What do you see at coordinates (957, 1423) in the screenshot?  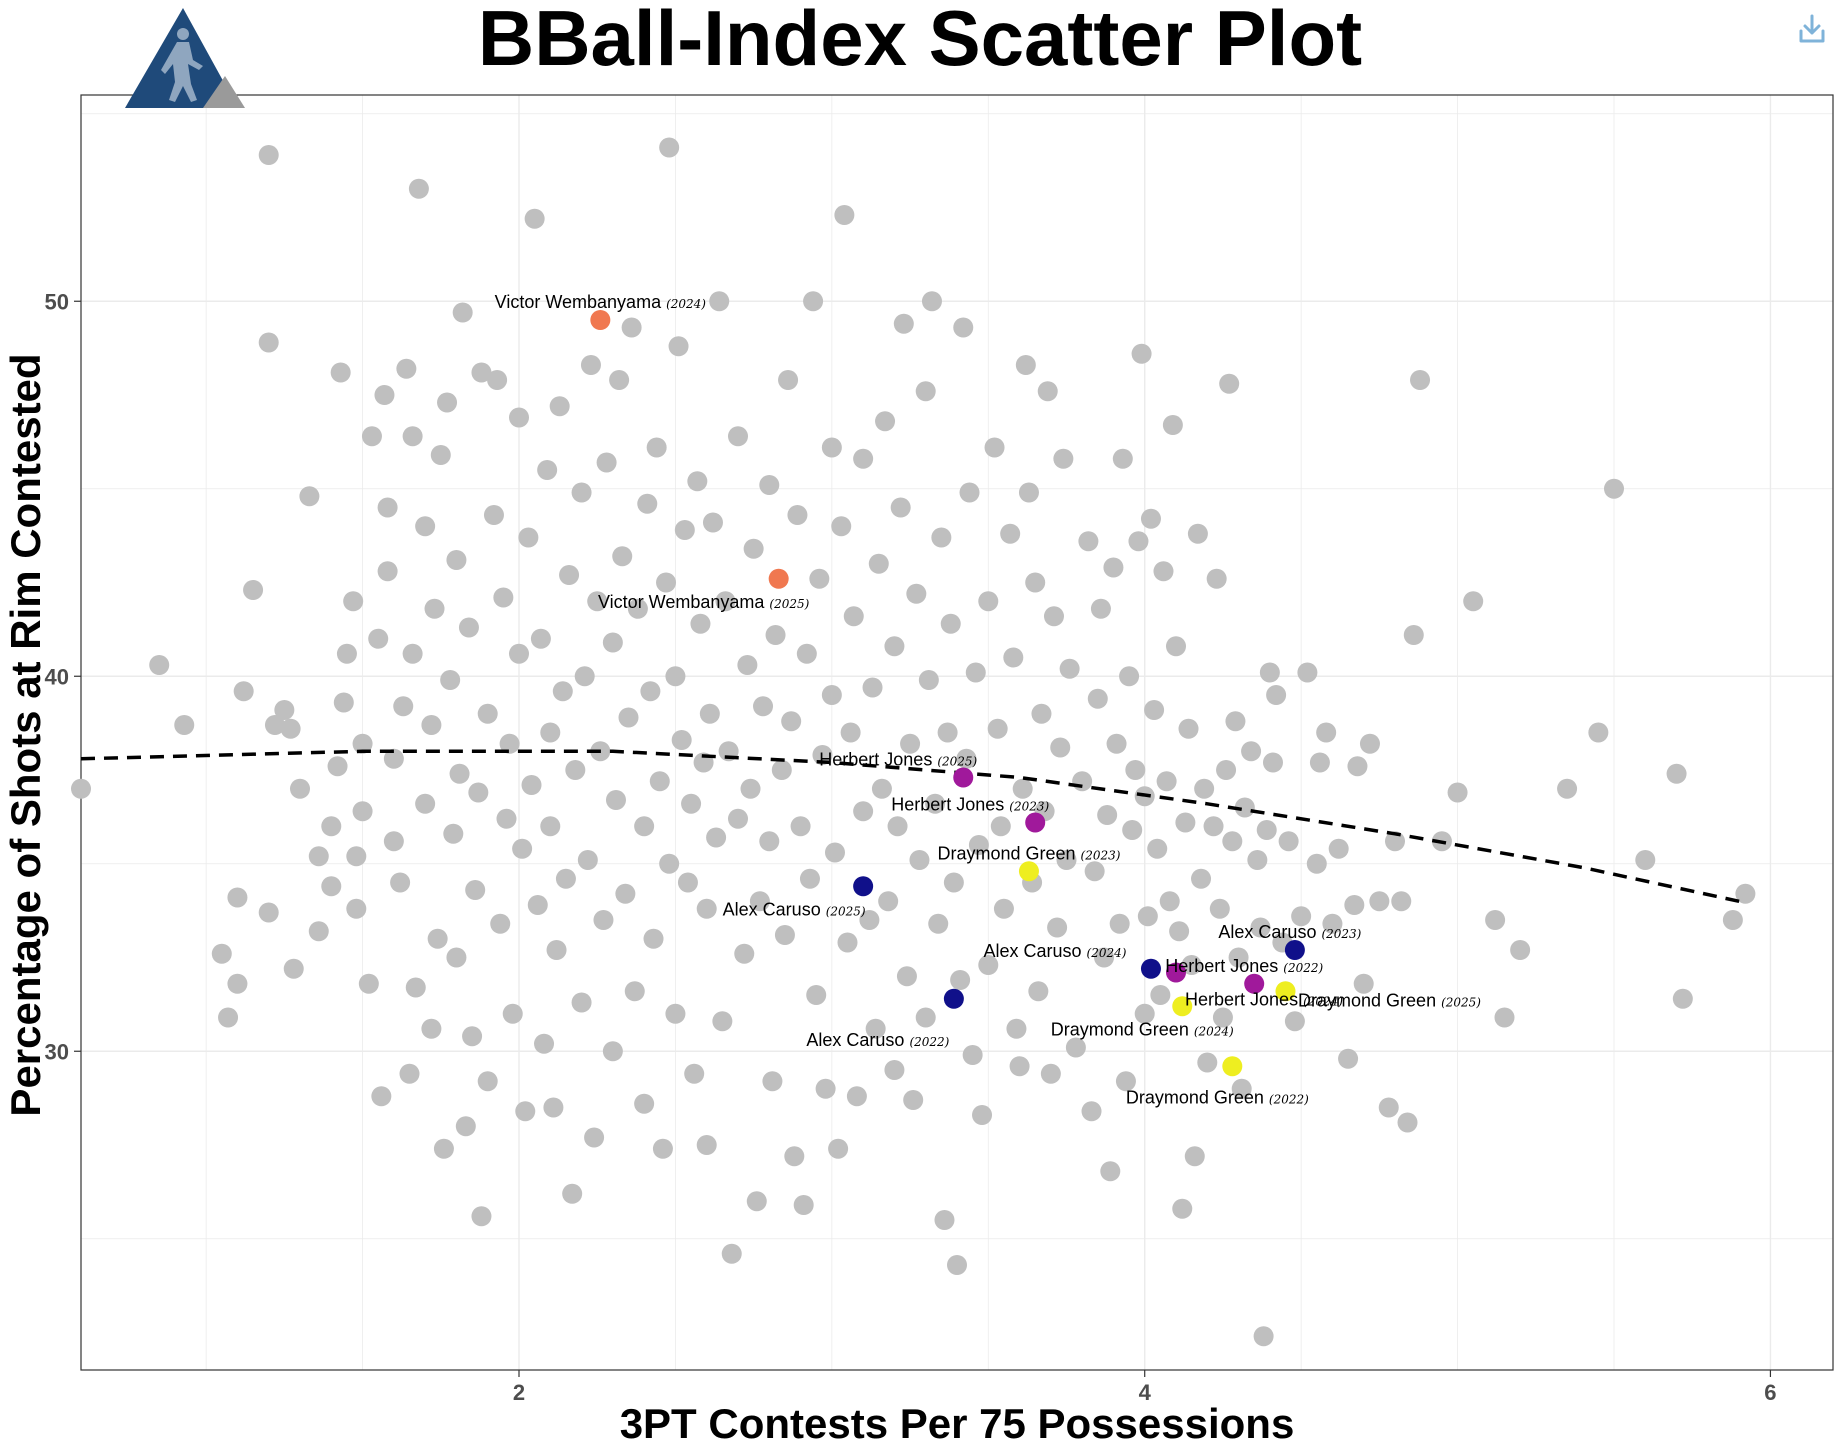 I see `x-axis-title: 3PT Contests Per 75 Possessions` at bounding box center [957, 1423].